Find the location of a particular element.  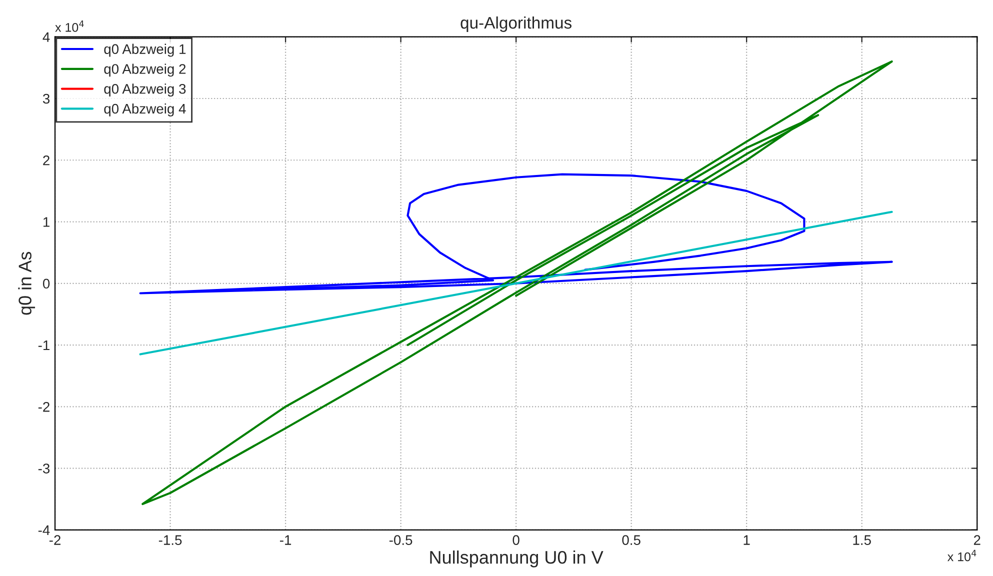

y-tick-label: -1 is located at coordinates (44, 345).